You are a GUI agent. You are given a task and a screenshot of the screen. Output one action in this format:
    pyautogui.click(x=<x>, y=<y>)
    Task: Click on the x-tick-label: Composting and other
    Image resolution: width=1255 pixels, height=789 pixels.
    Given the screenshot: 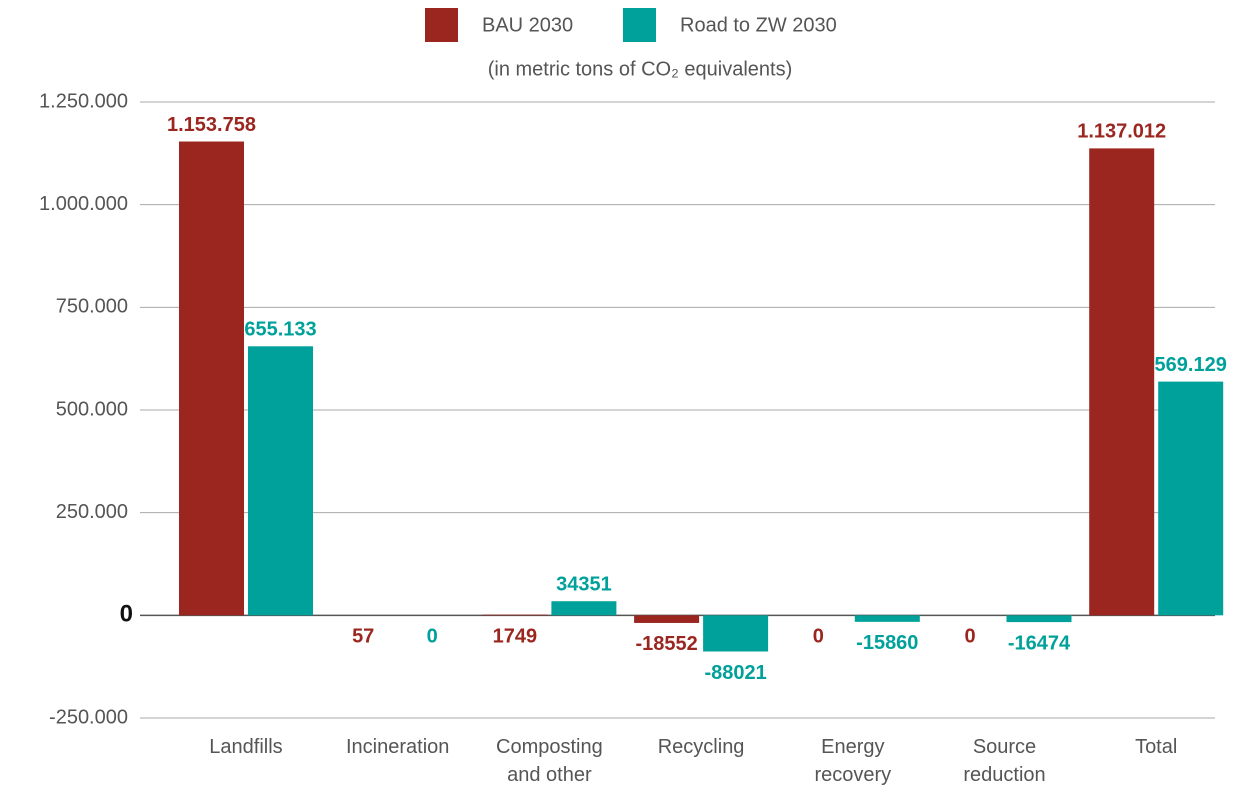 What is the action you would take?
    pyautogui.click(x=549, y=761)
    